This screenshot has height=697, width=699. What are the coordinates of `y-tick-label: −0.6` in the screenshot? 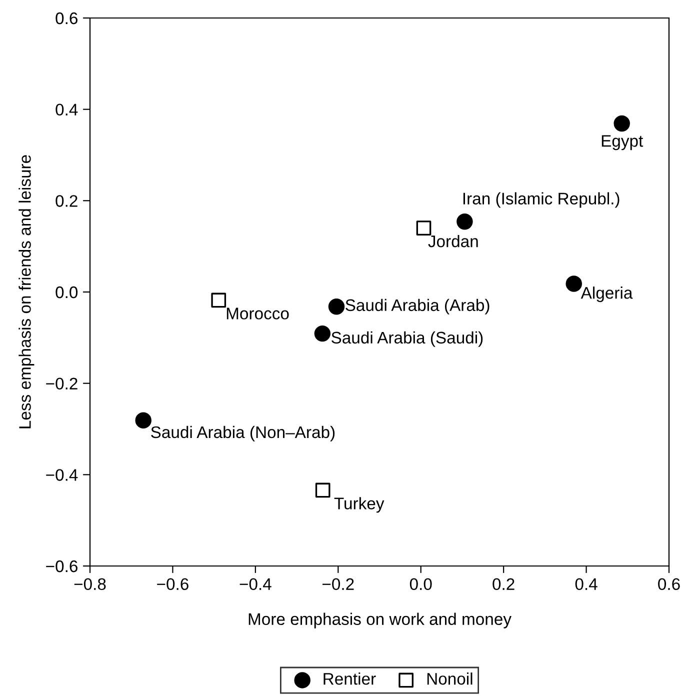 It's located at (62, 566).